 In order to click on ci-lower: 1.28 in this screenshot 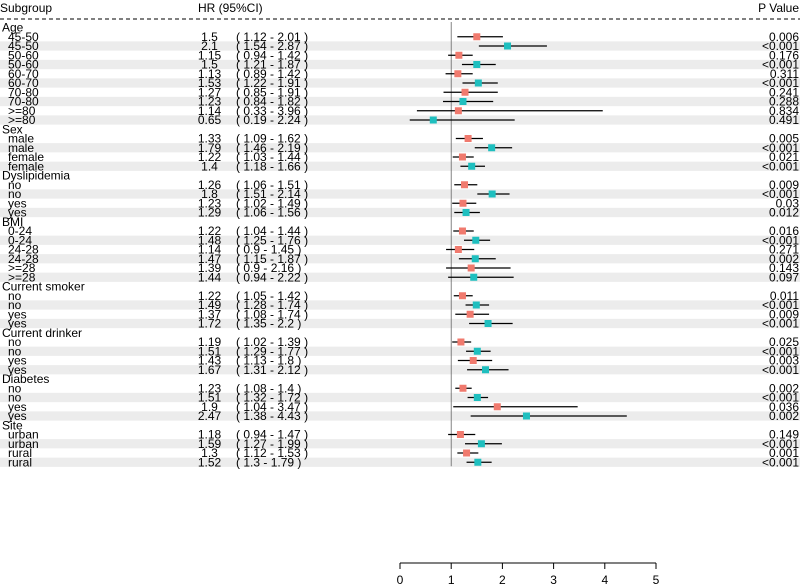, I will do `click(255, 305)`.